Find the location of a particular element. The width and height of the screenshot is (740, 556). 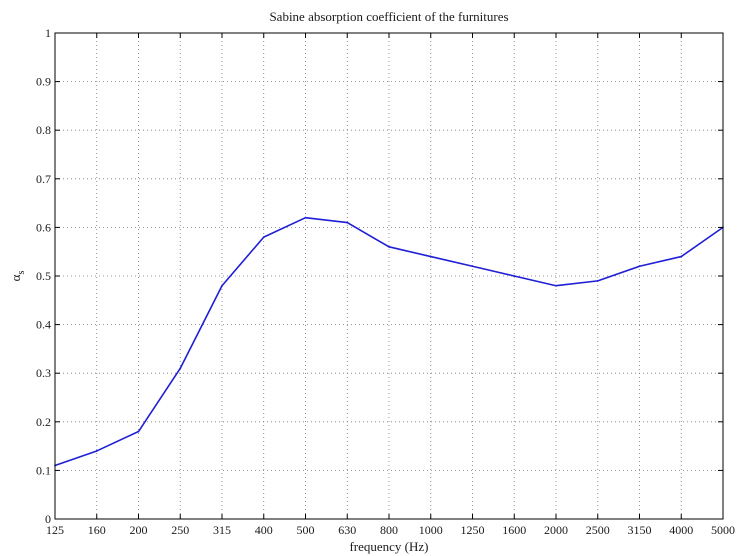

x-tick-label: 250 is located at coordinates (180, 530).